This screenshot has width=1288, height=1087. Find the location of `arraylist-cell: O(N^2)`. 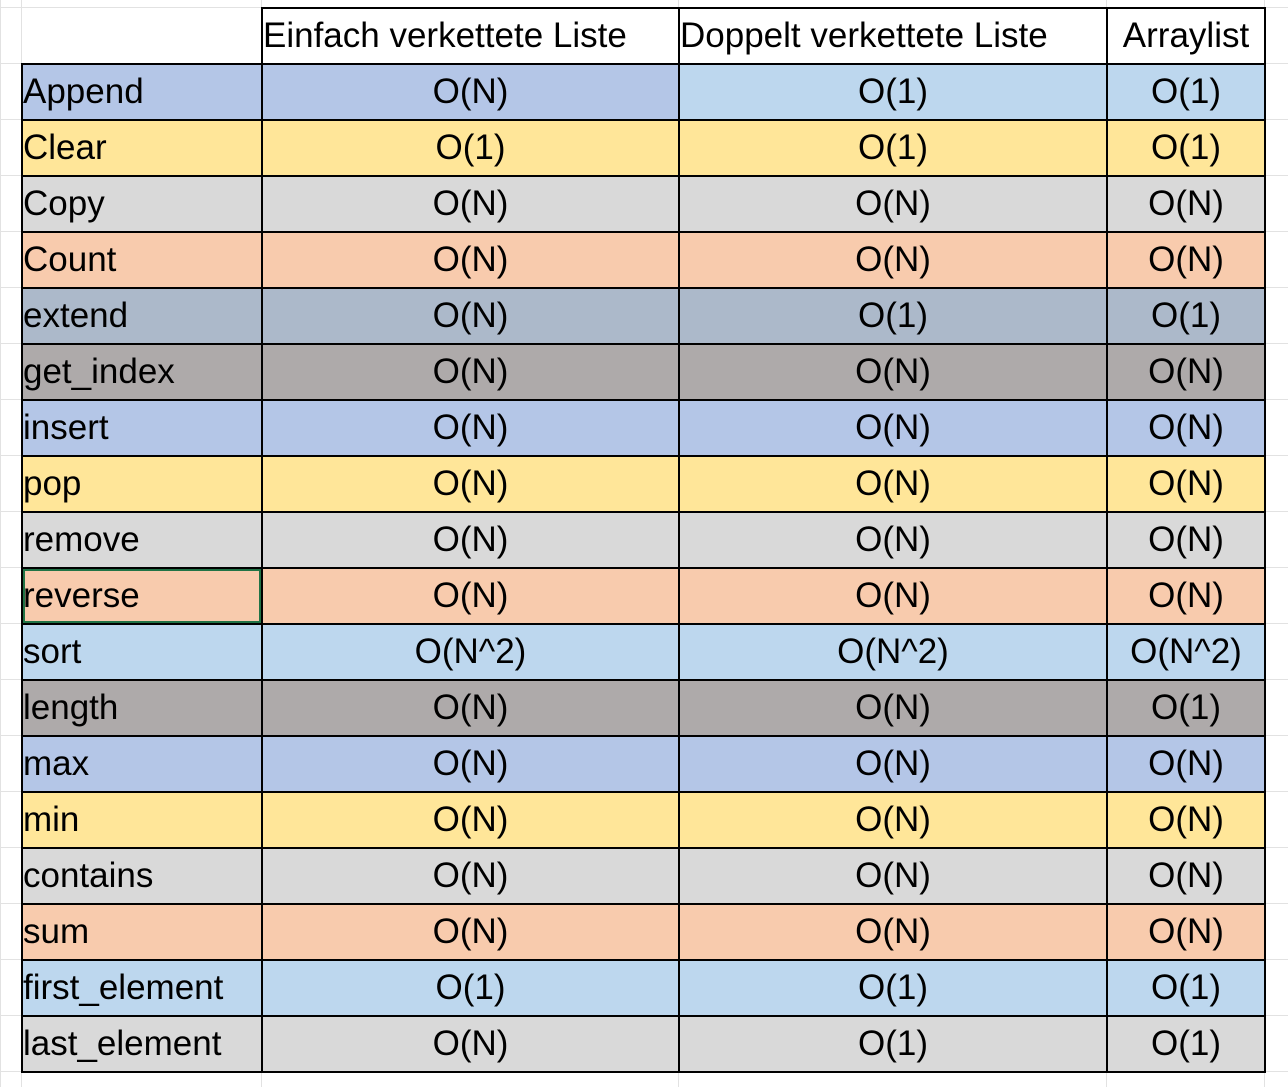

arraylist-cell: O(N^2) is located at coordinates (1186, 652).